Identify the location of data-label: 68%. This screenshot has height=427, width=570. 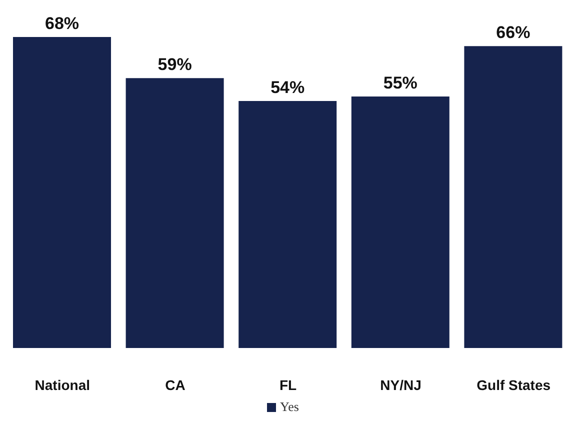
(62, 23).